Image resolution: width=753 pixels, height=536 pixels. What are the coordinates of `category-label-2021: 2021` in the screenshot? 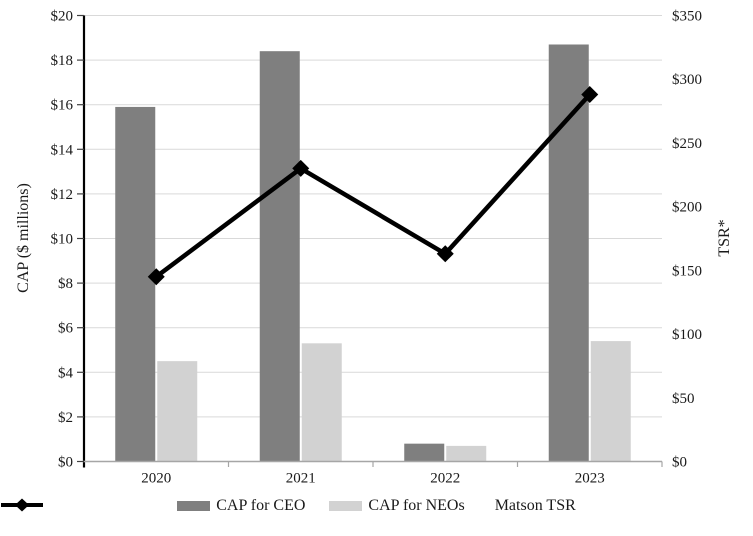 It's located at (301, 479).